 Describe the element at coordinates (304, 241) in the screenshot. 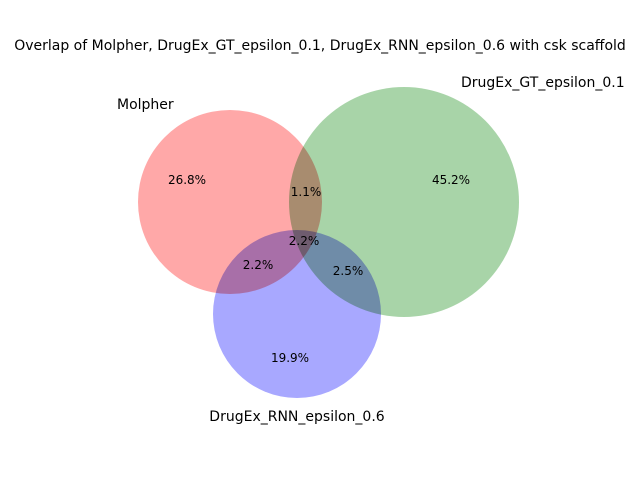

I see `region-label-all-three: 2.2%` at that location.